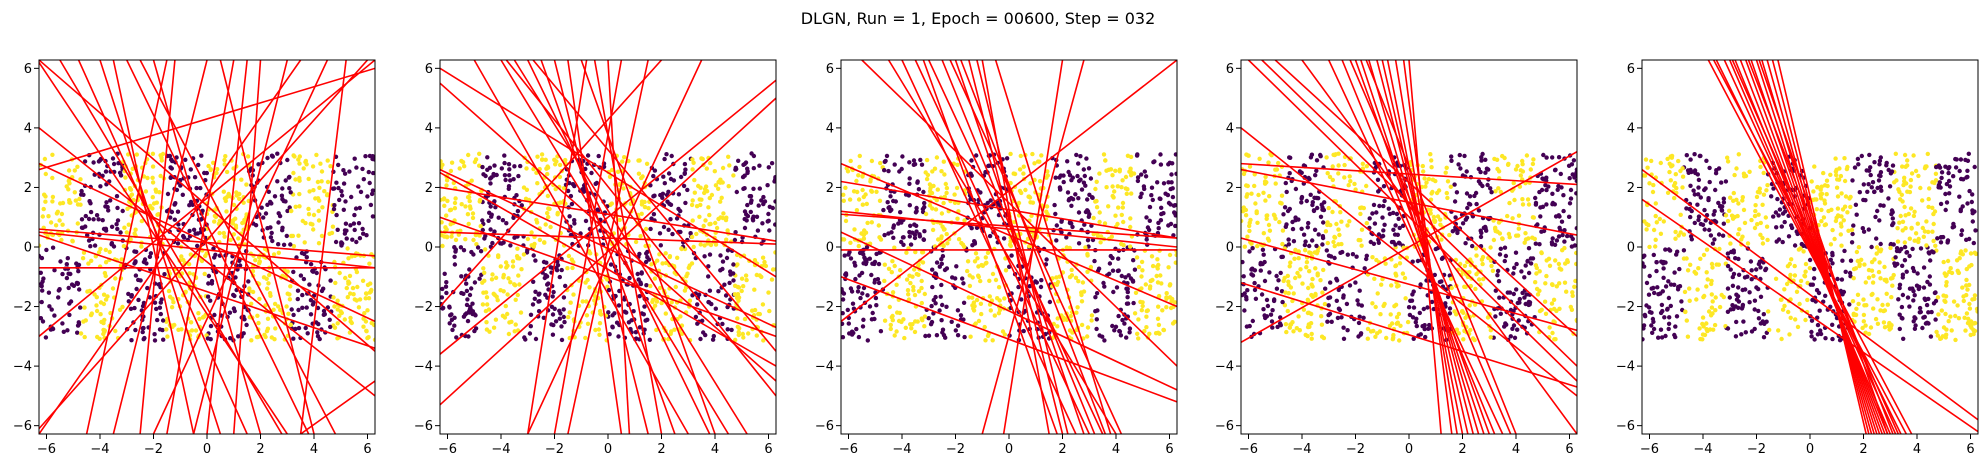  Describe the element at coordinates (429, 69) in the screenshot. I see `y-tick-label: 6` at that location.